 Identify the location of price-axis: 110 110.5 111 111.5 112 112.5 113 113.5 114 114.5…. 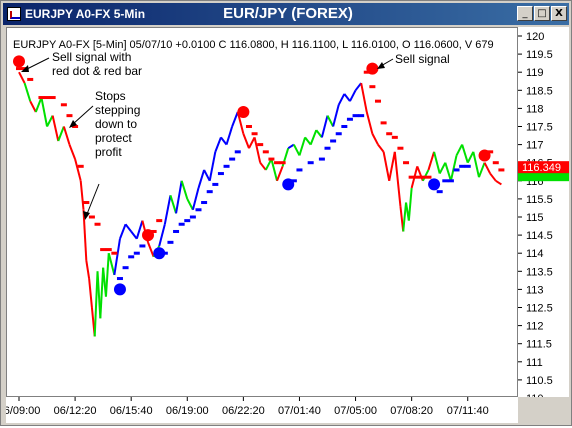
(543, 216).